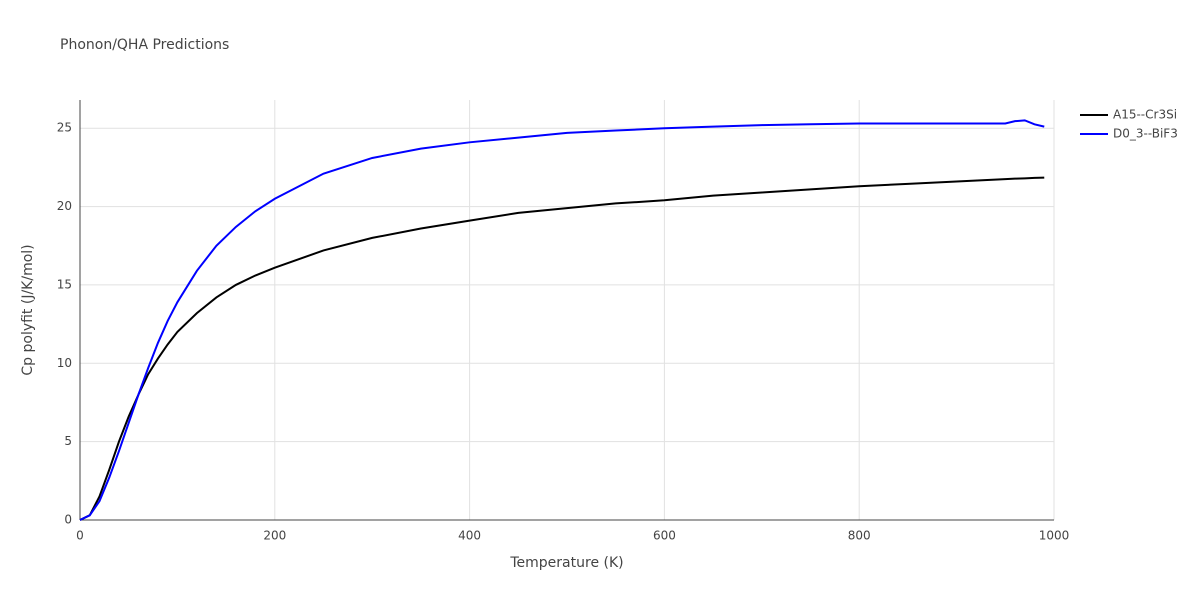 This screenshot has width=1200, height=600. Describe the element at coordinates (68, 520) in the screenshot. I see `y-tick-label: 0` at that location.